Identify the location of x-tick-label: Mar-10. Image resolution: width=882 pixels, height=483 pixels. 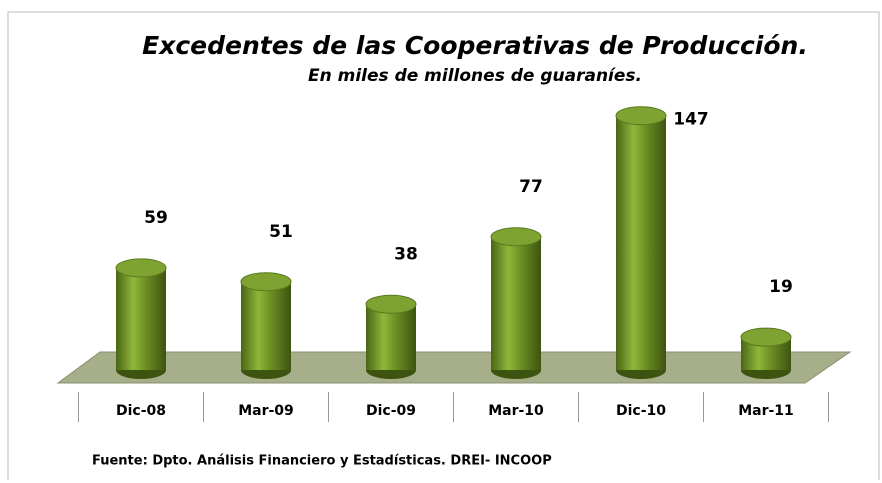
(516, 411).